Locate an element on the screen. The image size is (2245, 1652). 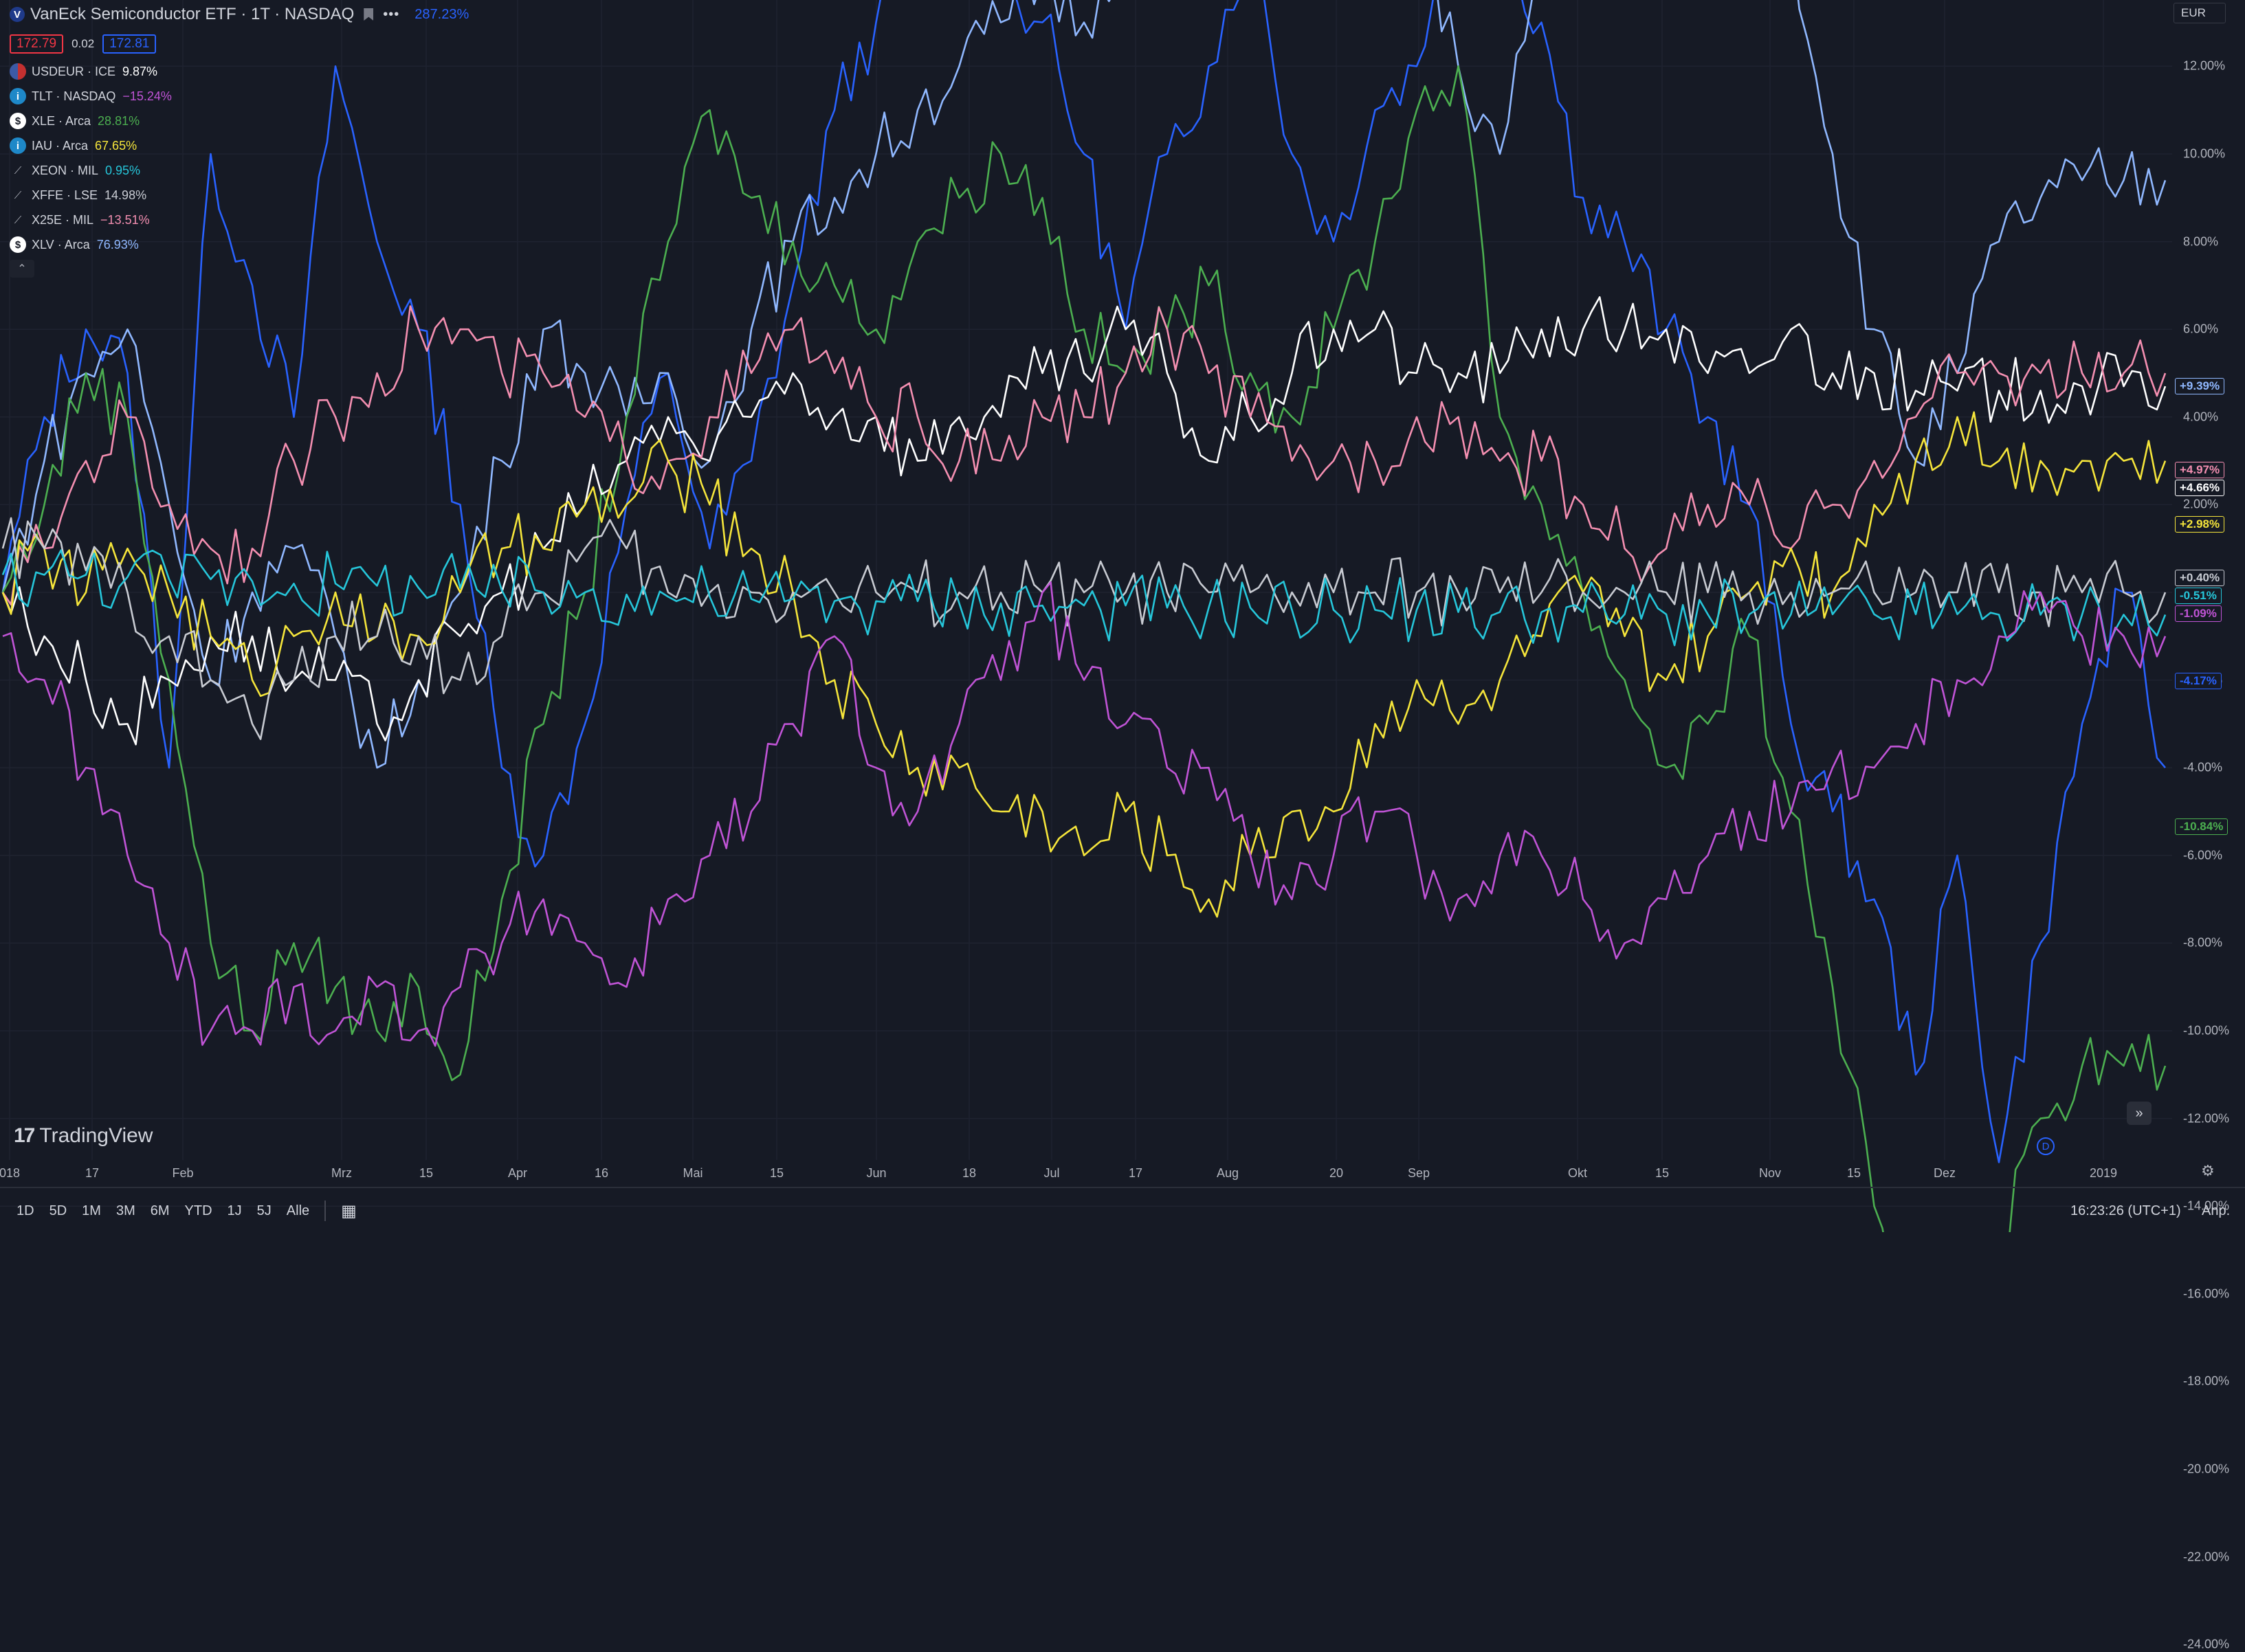
vaneck-logo-icon: V is located at coordinates (17, 14).